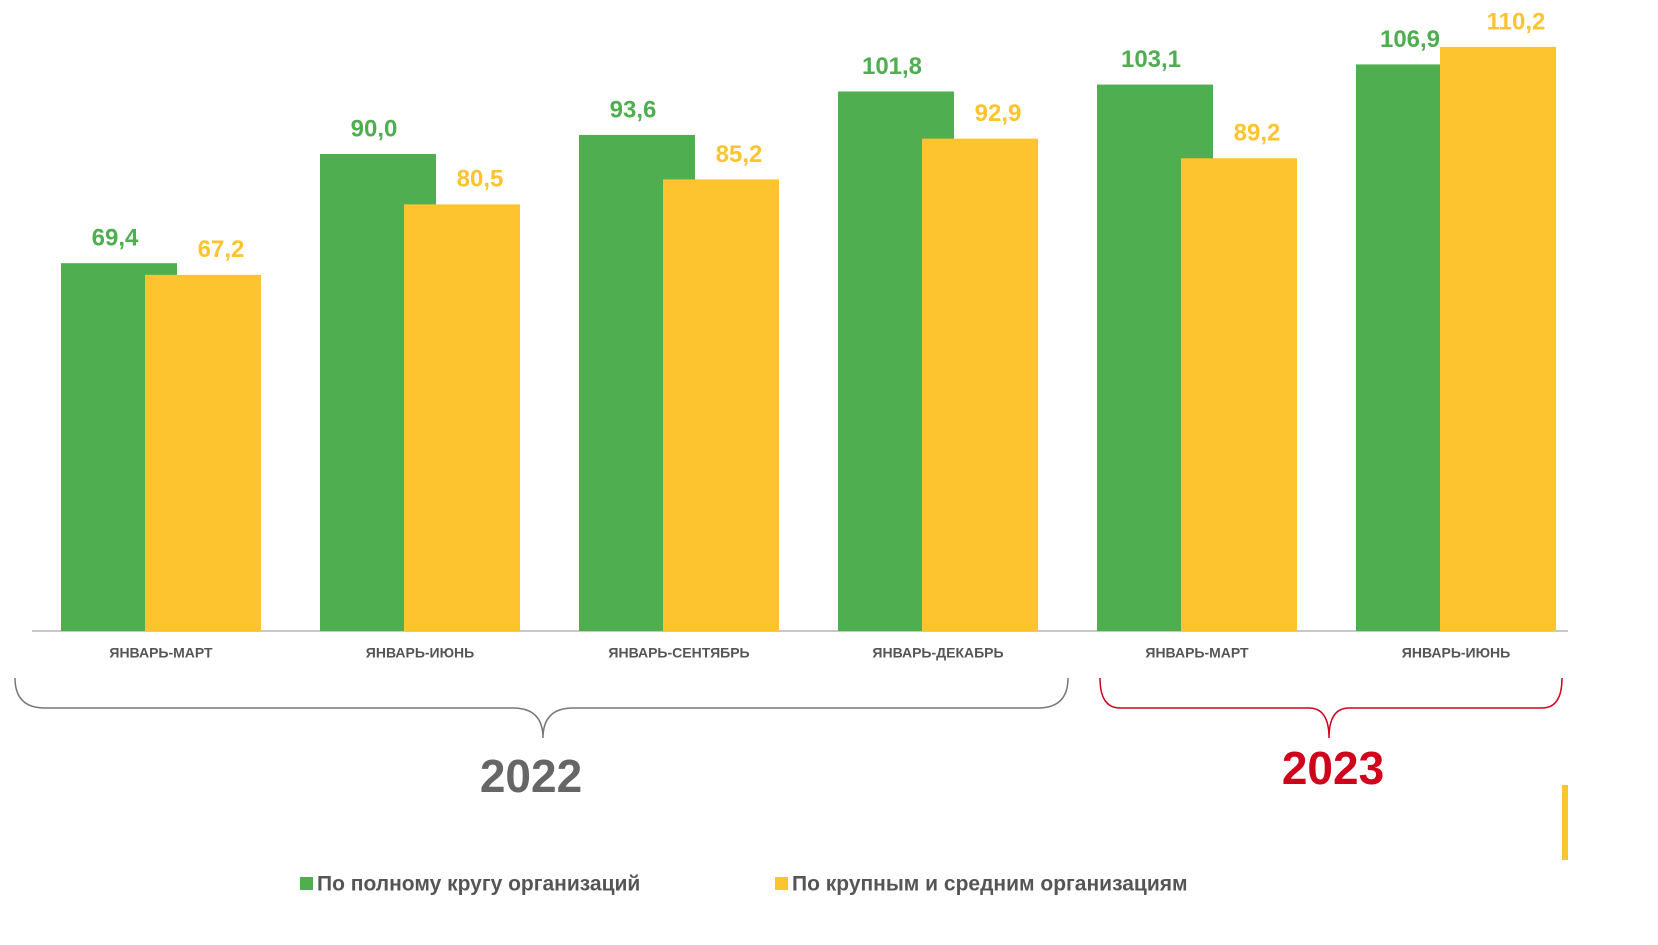 The height and width of the screenshot is (945, 1658). What do you see at coordinates (739, 154) in the screenshot?
I see `data-label: 85,2` at bounding box center [739, 154].